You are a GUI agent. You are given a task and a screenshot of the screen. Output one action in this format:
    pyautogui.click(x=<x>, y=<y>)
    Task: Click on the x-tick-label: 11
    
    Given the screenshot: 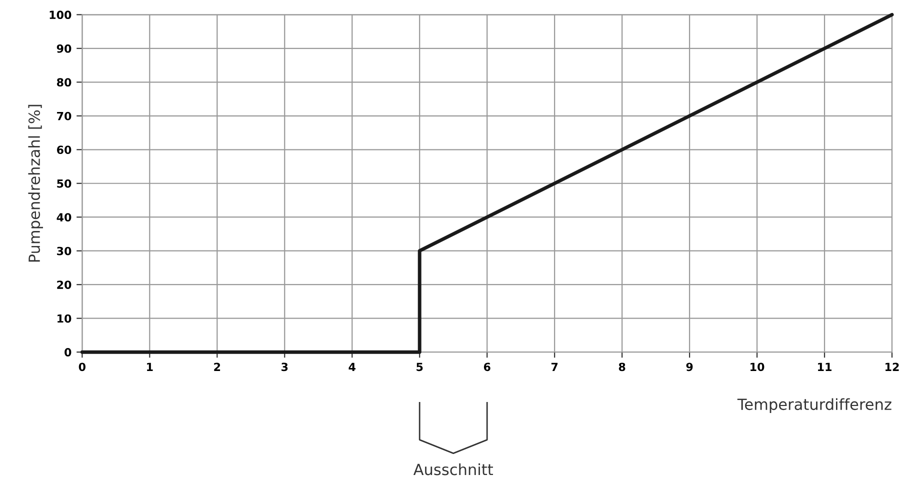 What is the action you would take?
    pyautogui.click(x=825, y=366)
    